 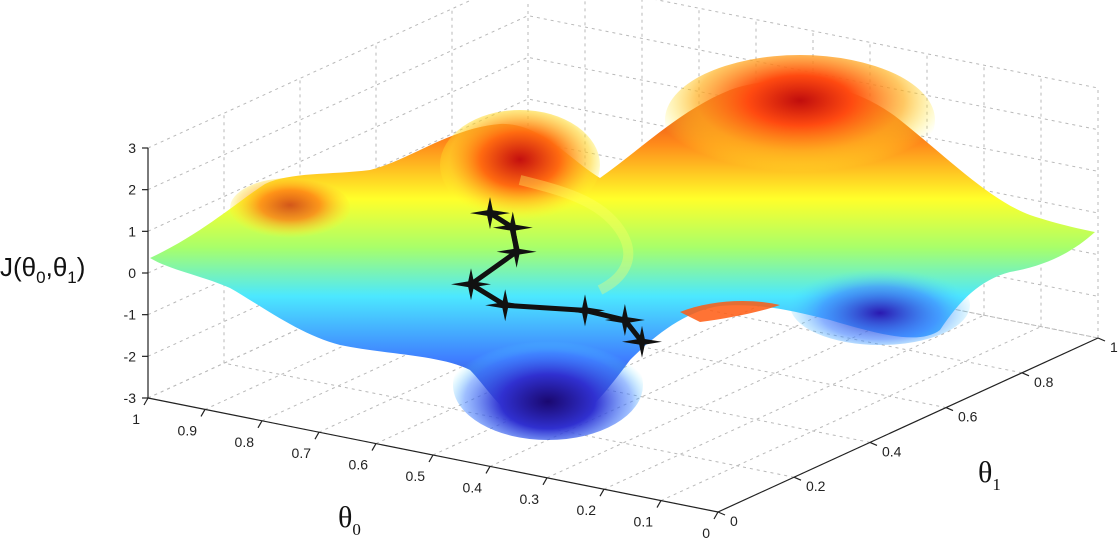 I want to click on z-axis-ticks: -3 -2 -1 0 1 2 3, so click(x=136, y=273).